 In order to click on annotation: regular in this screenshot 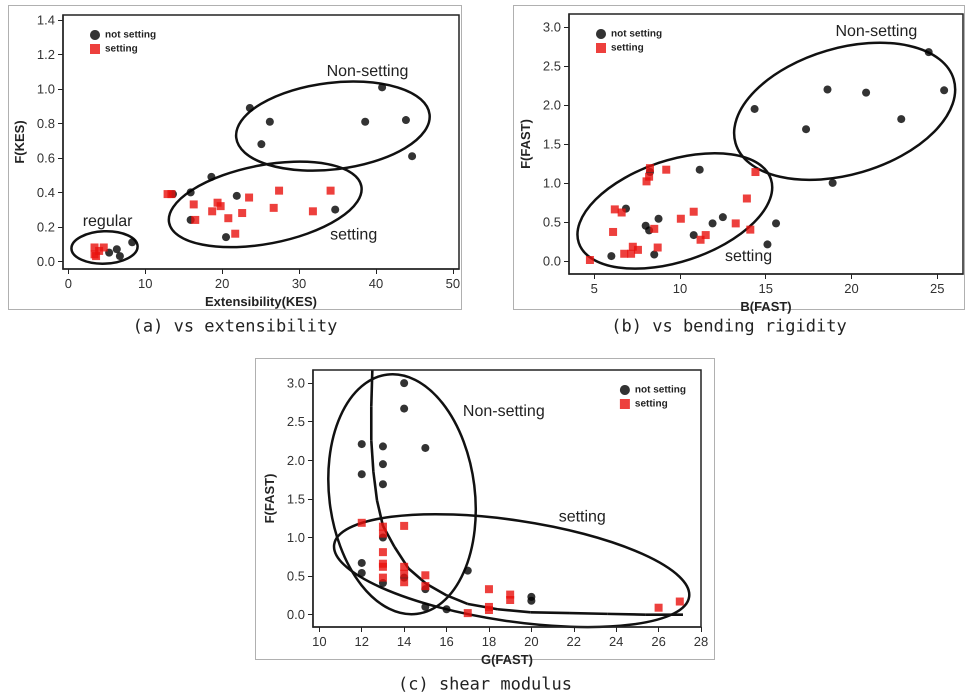, I will do `click(108, 221)`.